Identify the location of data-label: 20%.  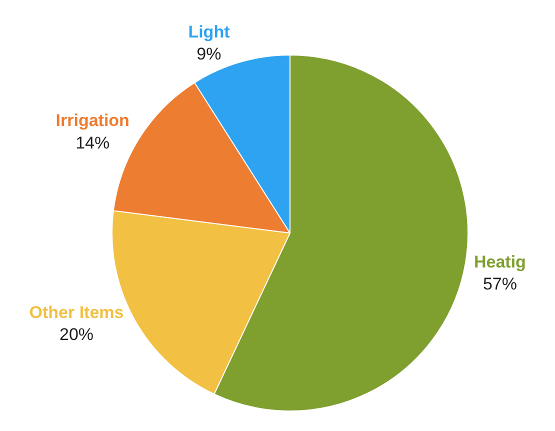
(76, 334).